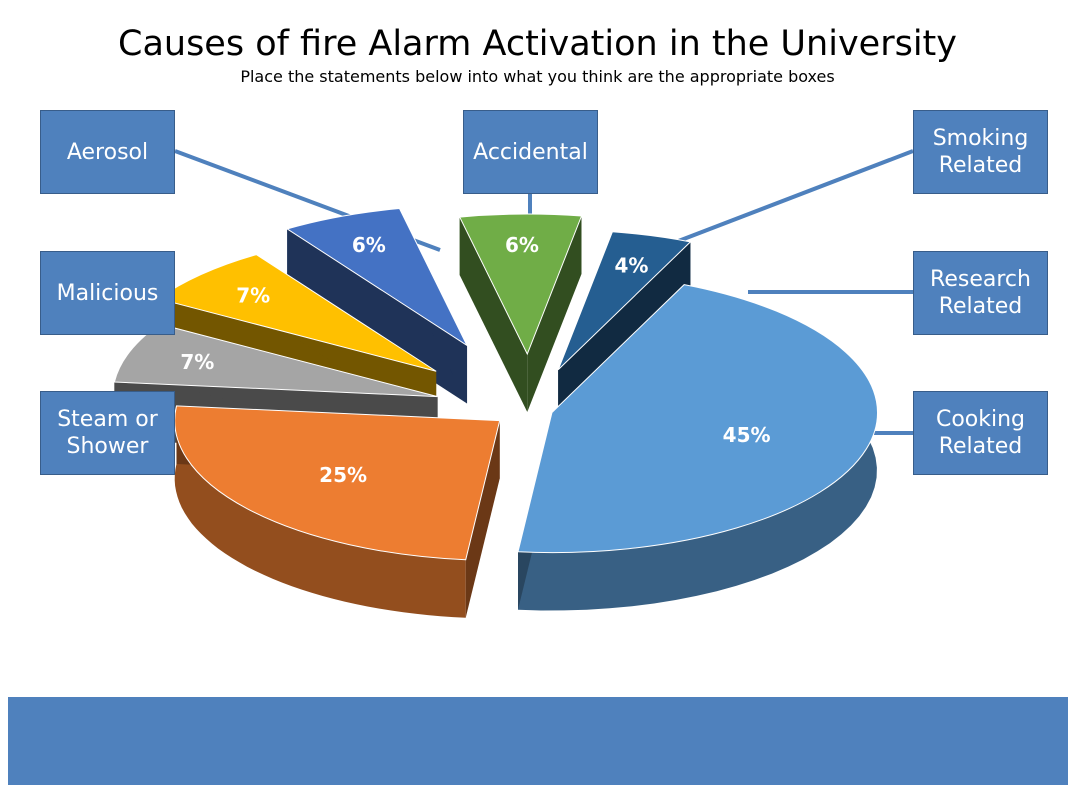 The width and height of the screenshot is (1075, 806). What do you see at coordinates (784, 200) in the screenshot?
I see `leader-line-smoking` at bounding box center [784, 200].